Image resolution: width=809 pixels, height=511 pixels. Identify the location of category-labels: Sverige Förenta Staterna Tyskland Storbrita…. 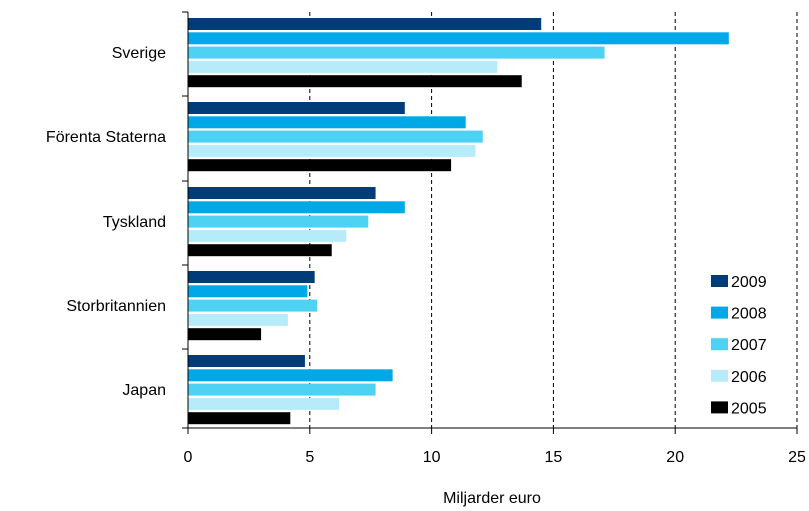
(106, 222).